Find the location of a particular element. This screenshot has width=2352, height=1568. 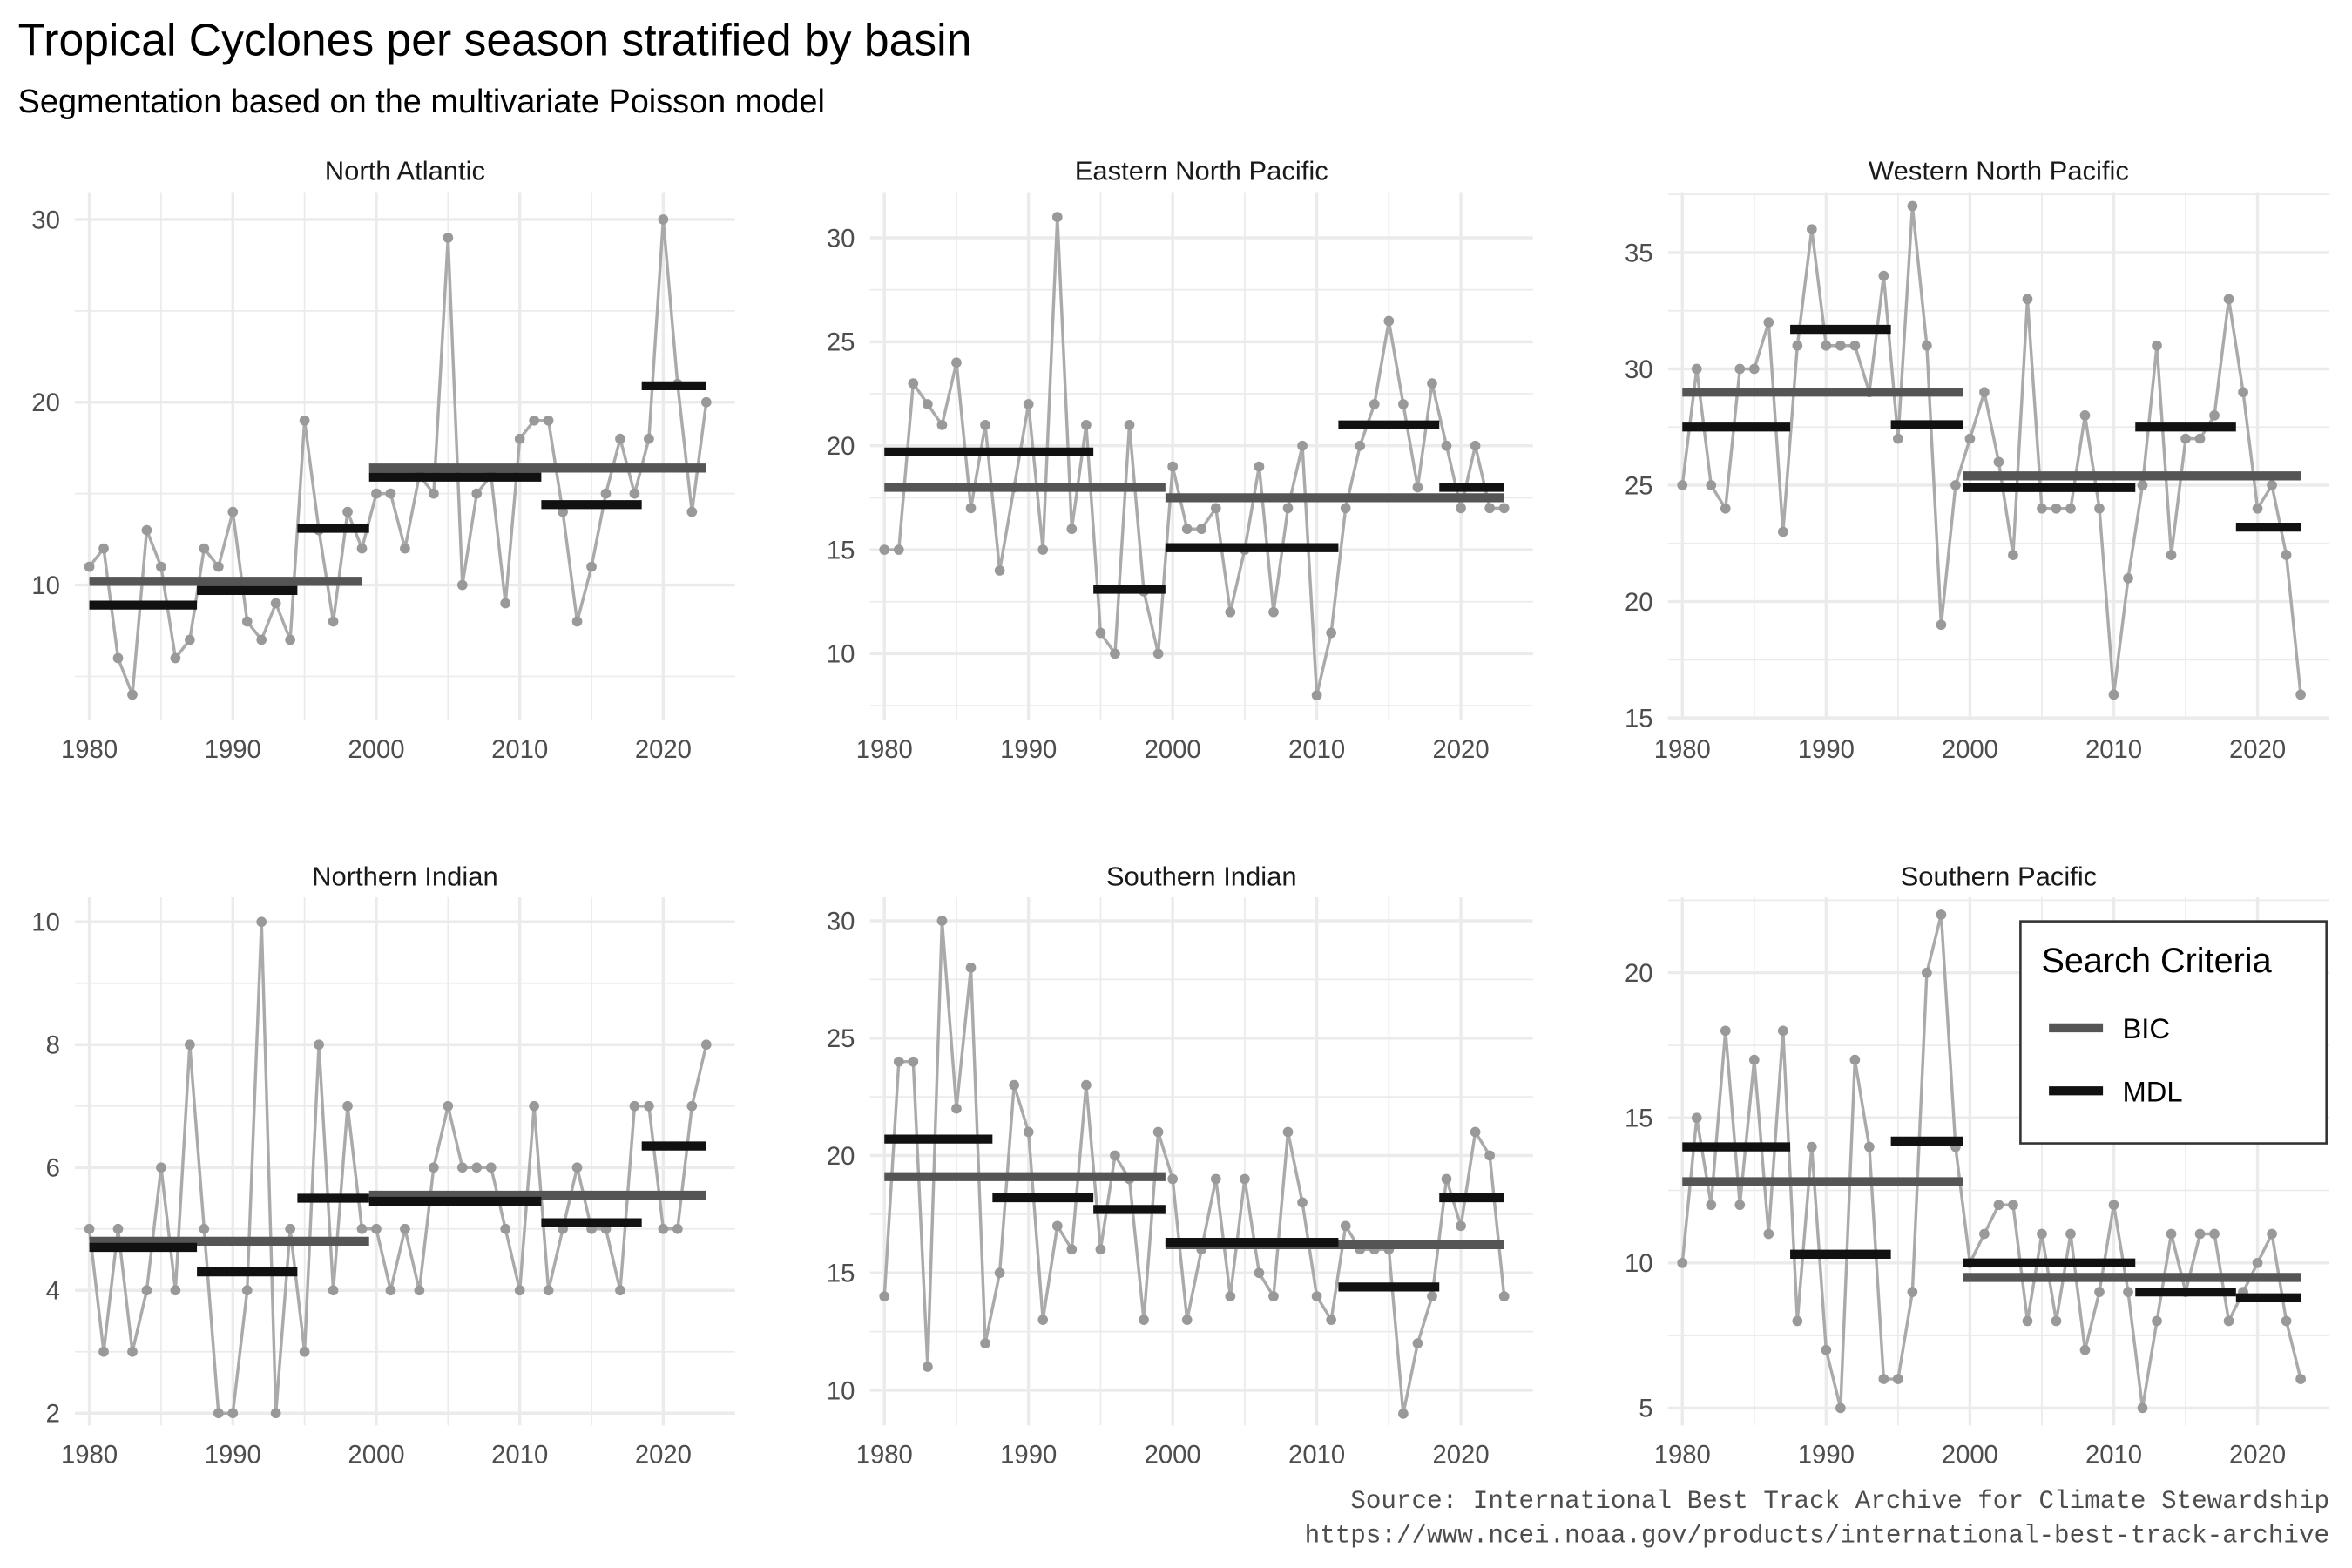

panel-north-atlantic-x-tick-label: 2010 is located at coordinates (519, 750).